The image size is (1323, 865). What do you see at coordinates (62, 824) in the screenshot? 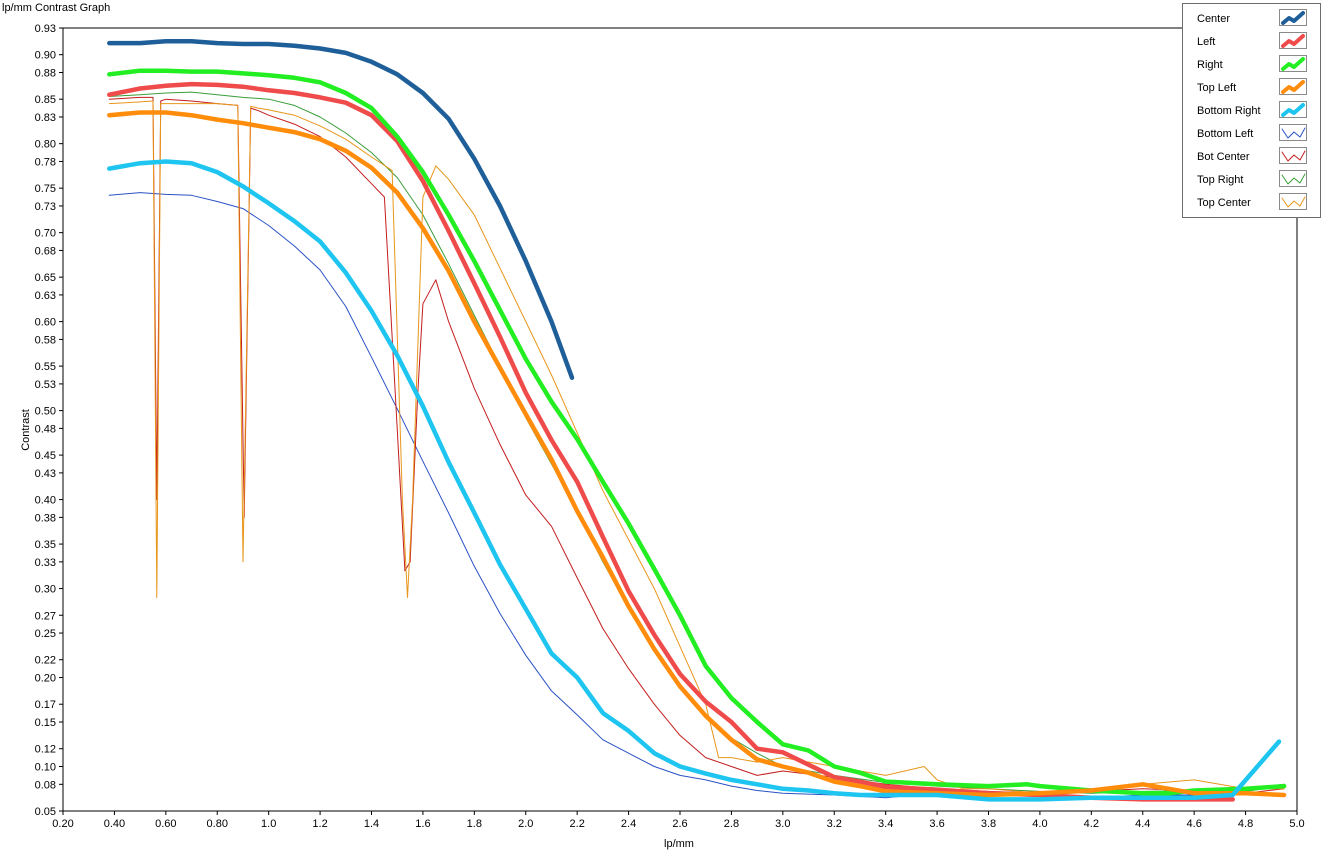
I see `x-tick-label: 0.20` at bounding box center [62, 824].